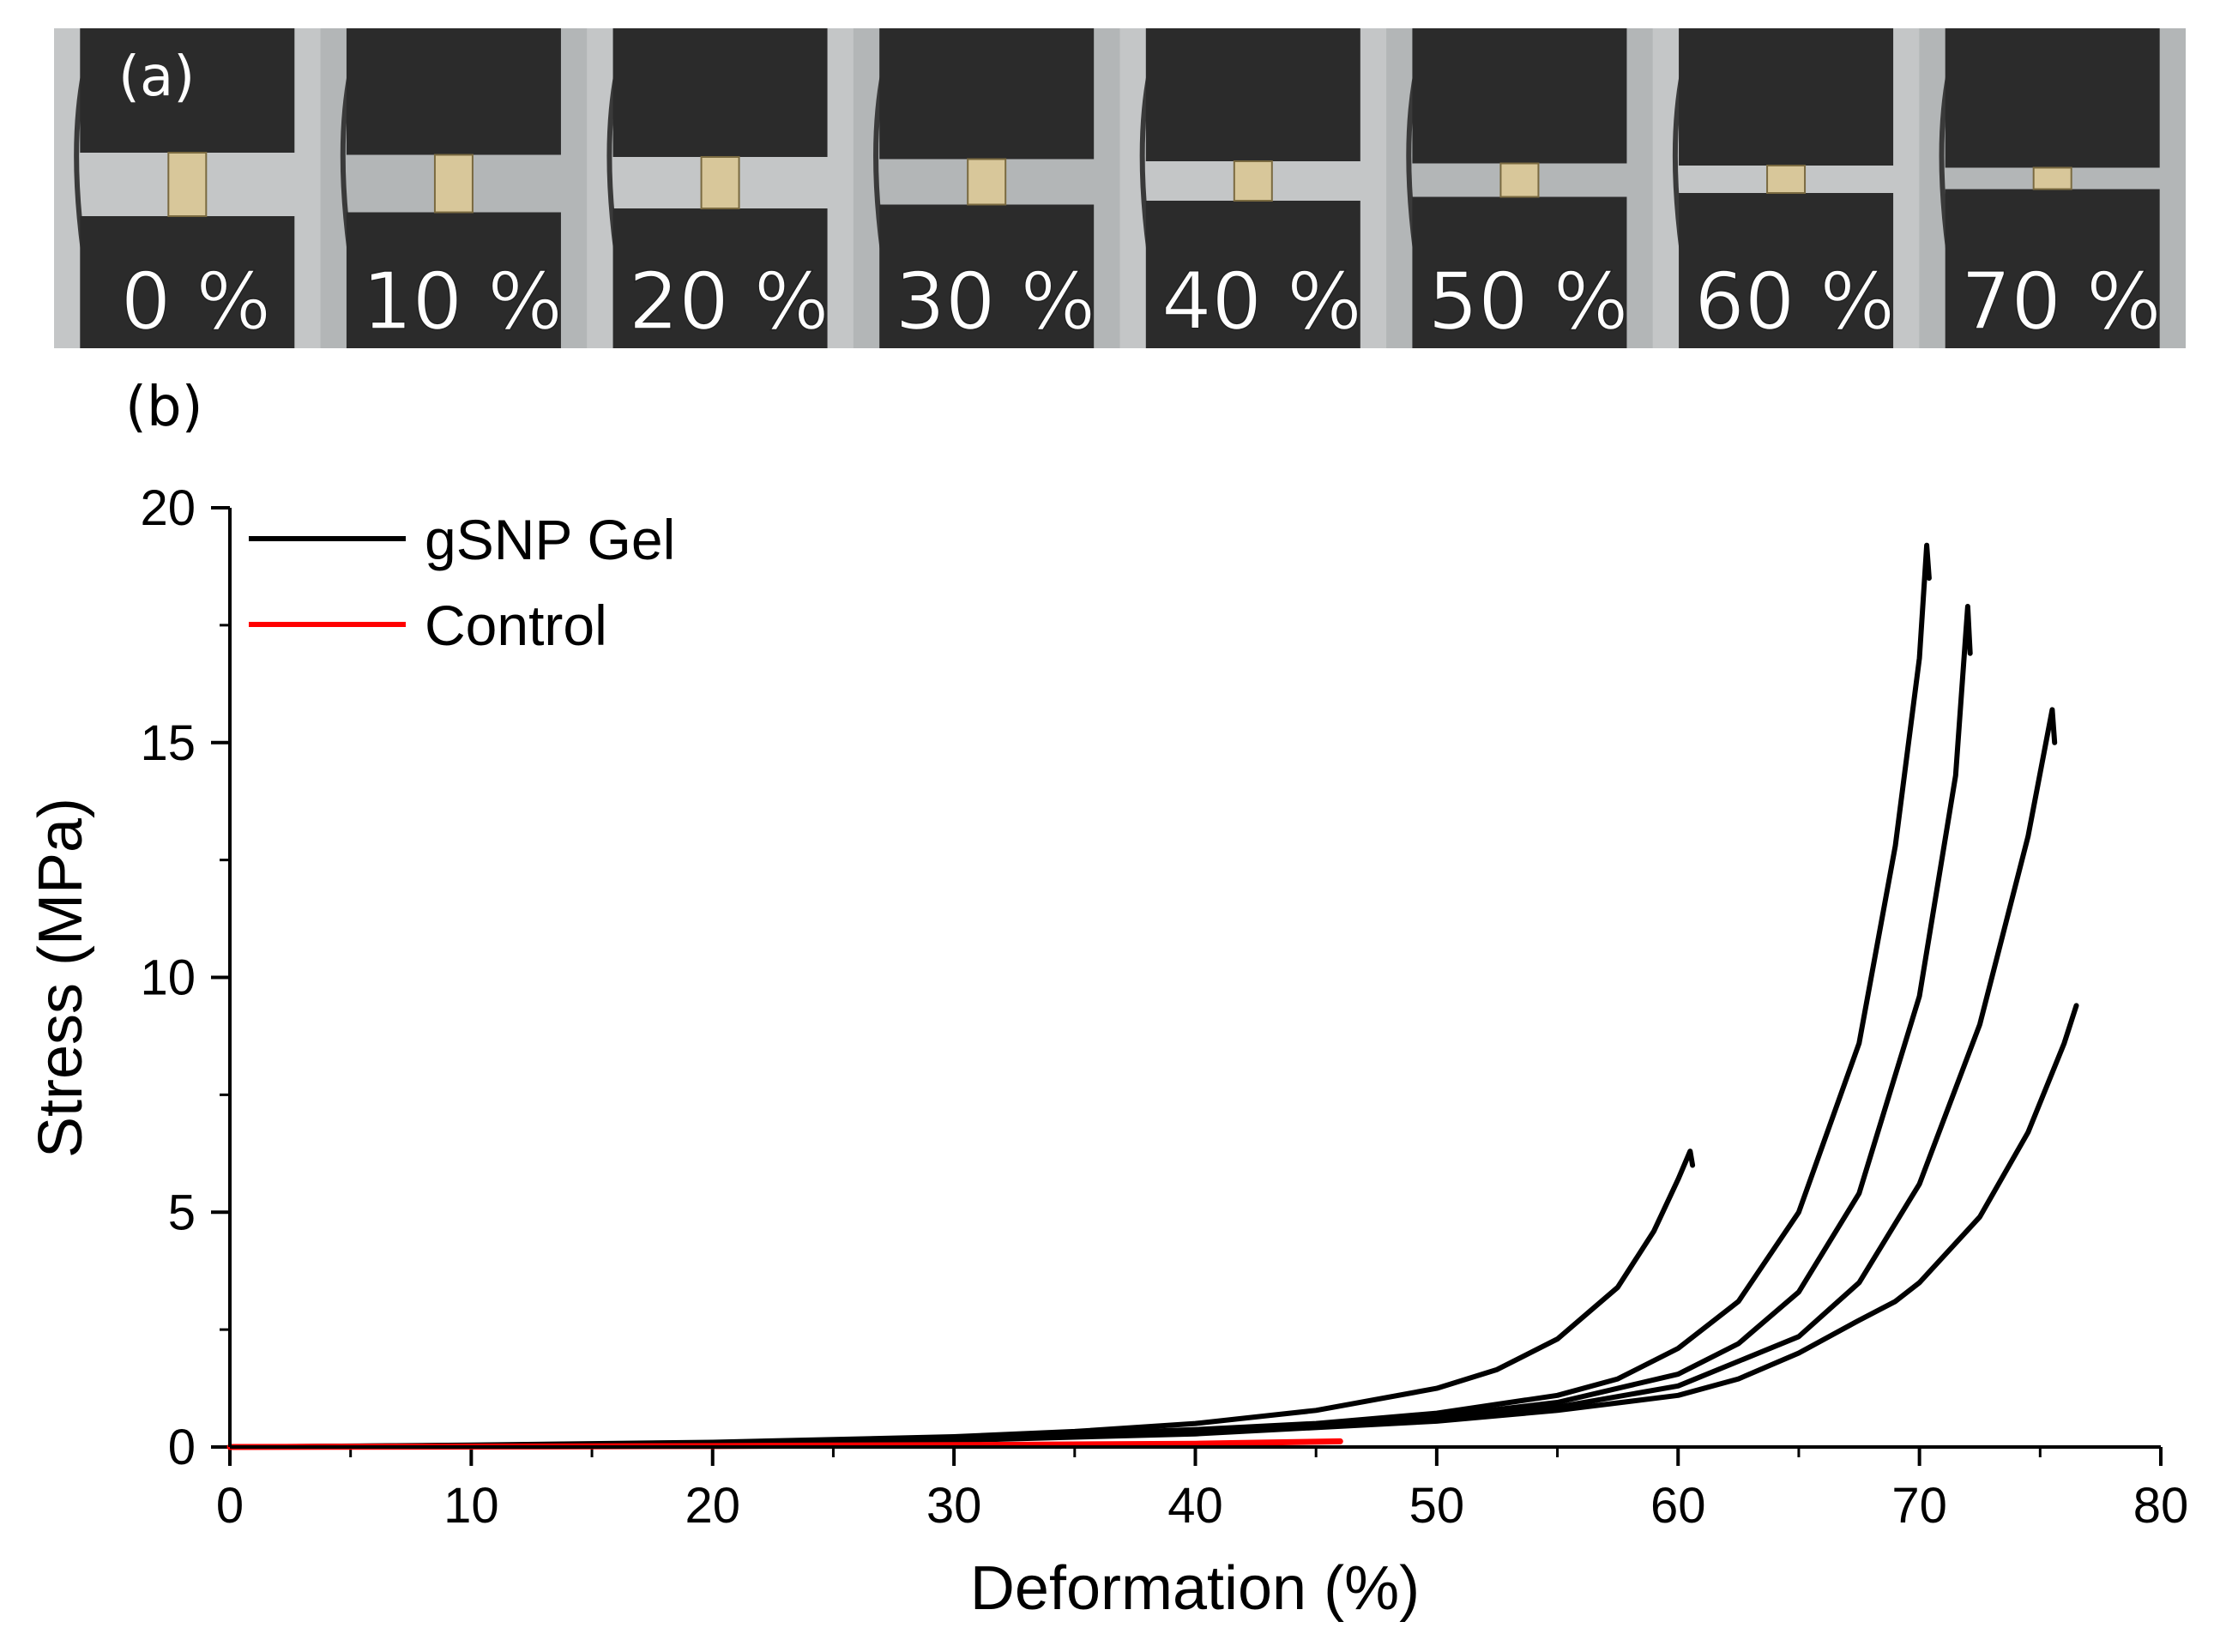 The image size is (2214, 1652). I want to click on frame-strain-label: 30 %, so click(995, 301).